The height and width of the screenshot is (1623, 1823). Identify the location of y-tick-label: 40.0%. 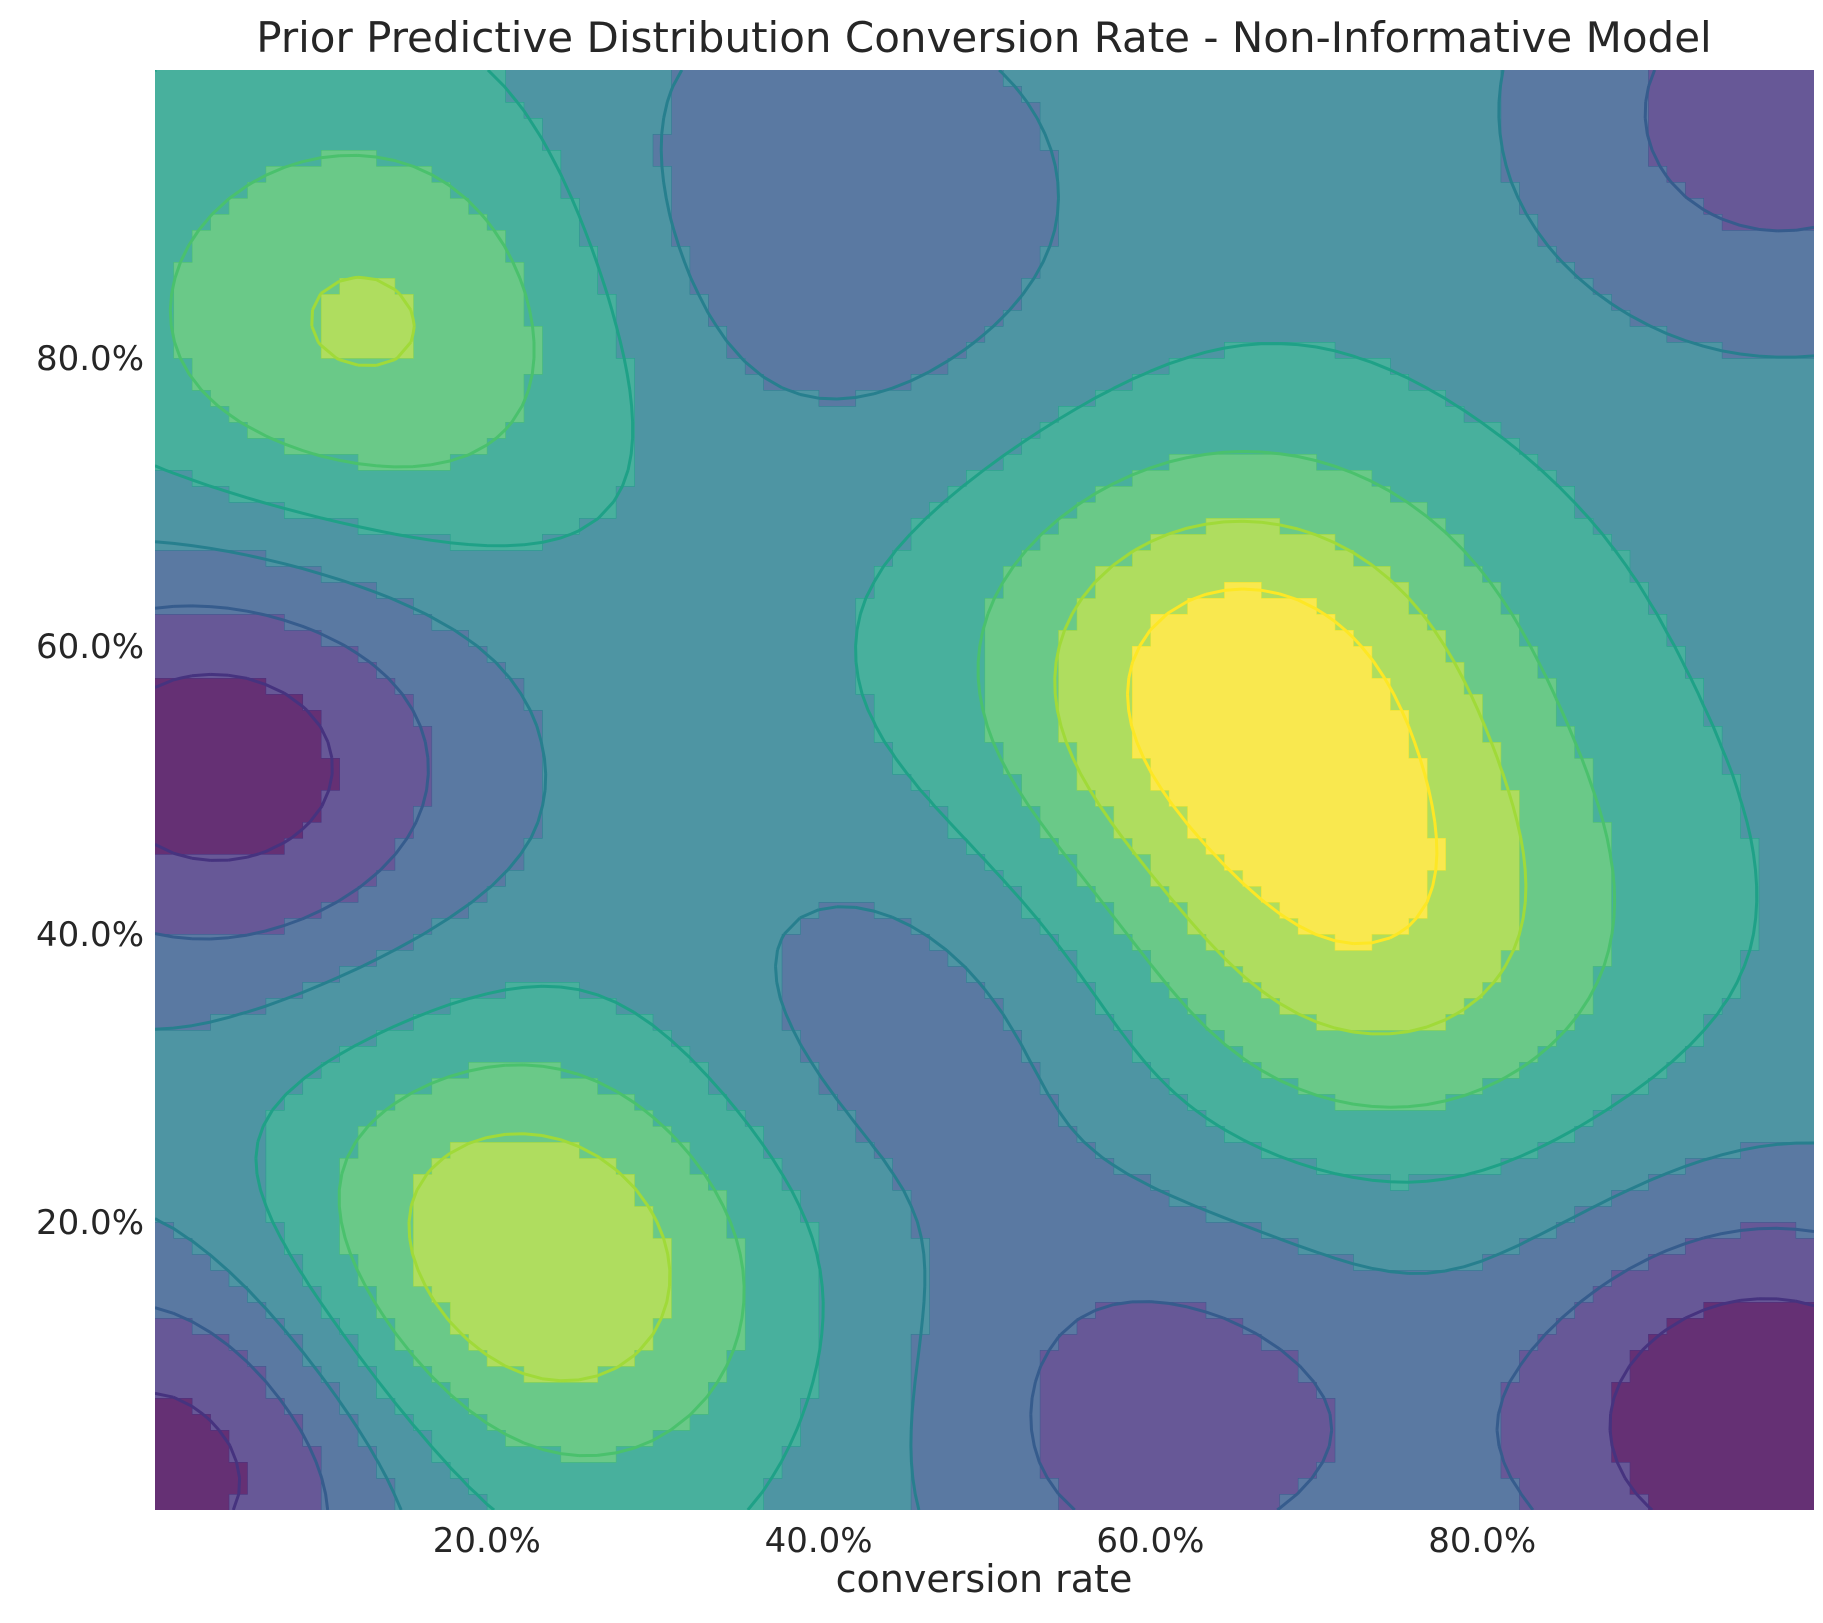
(90, 935).